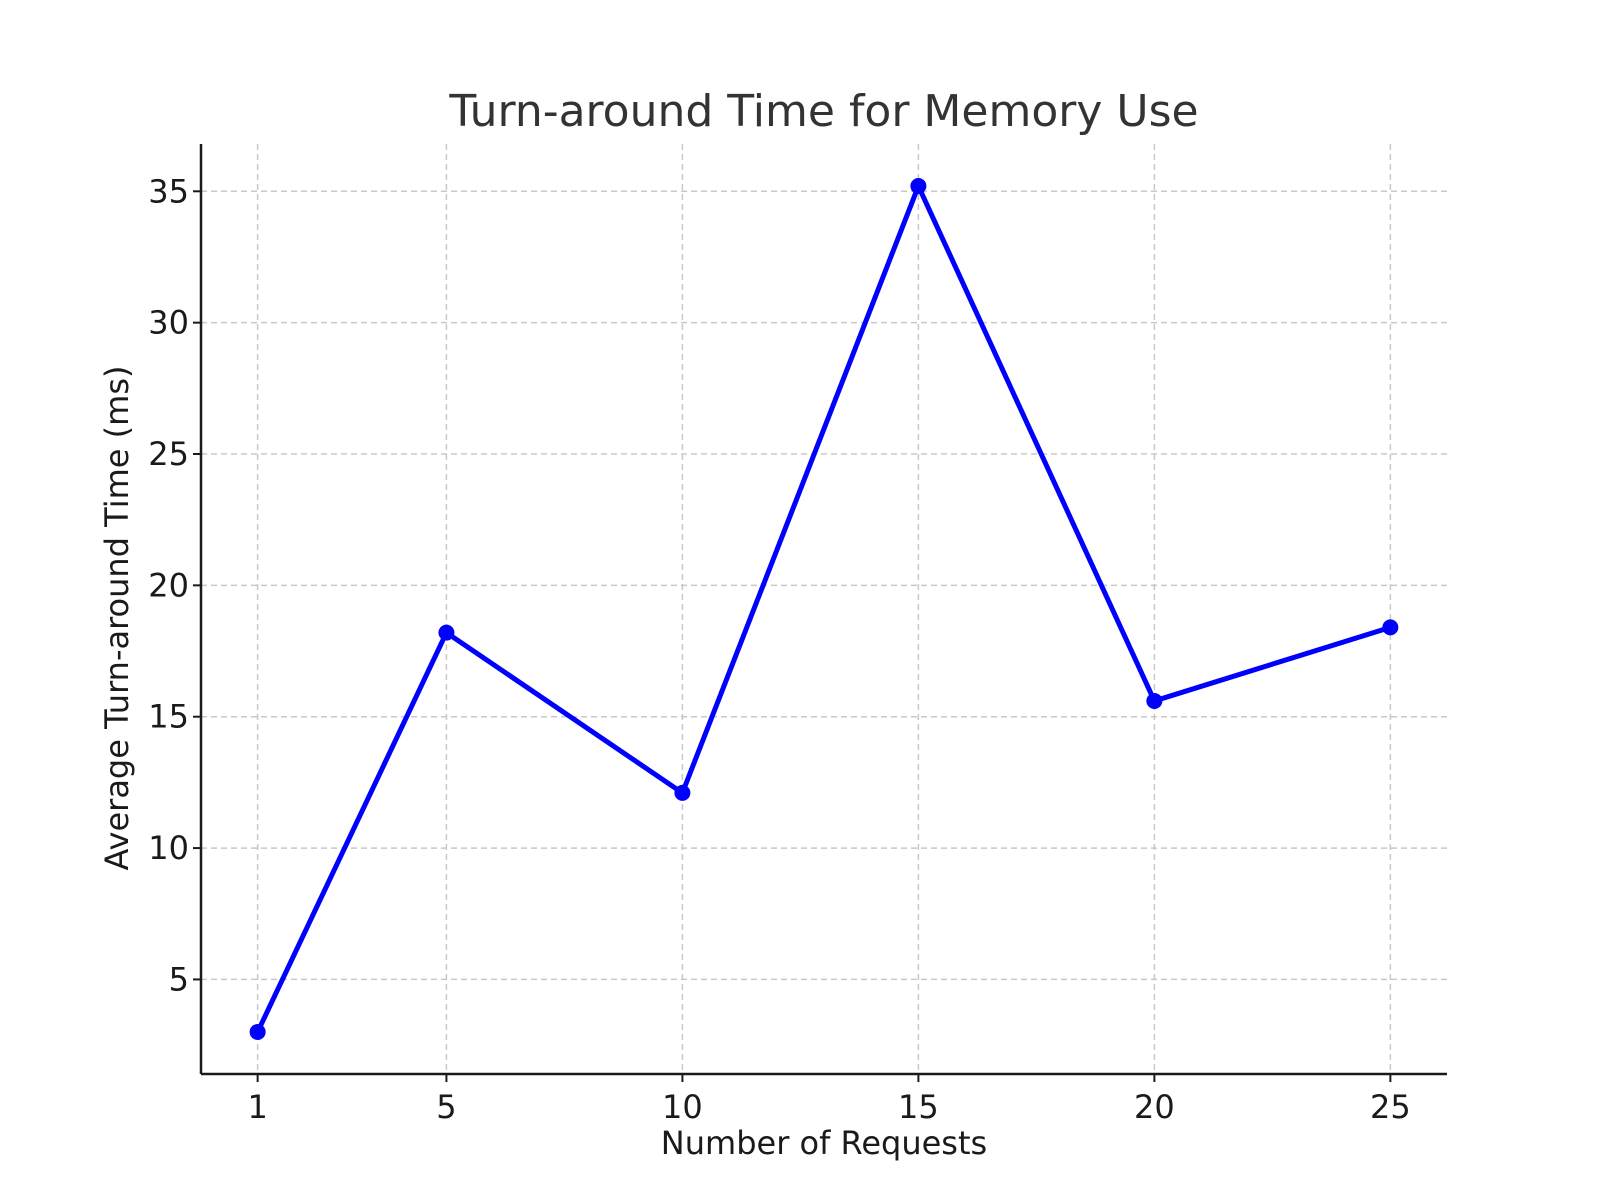 The height and width of the screenshot is (1200, 1600). I want to click on y-tick-label-5: 5, so click(179, 979).